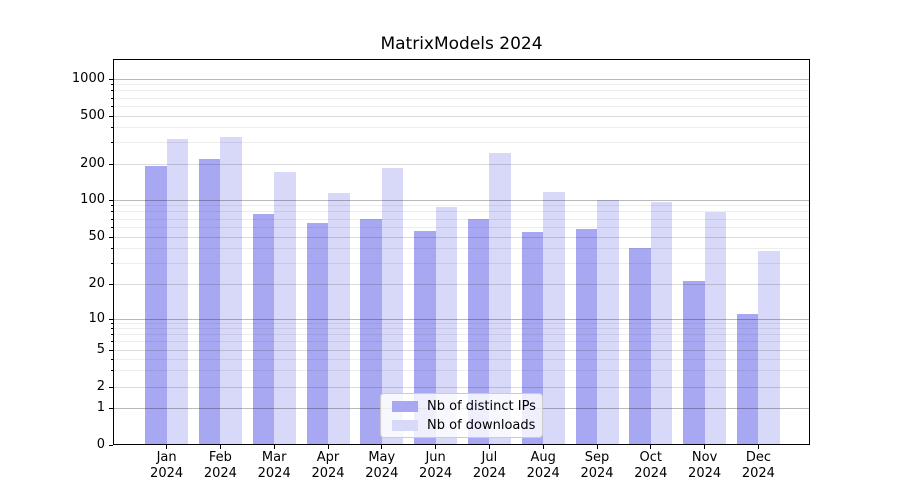  What do you see at coordinates (481, 425) in the screenshot?
I see `legend-label: Nb of downloads` at bounding box center [481, 425].